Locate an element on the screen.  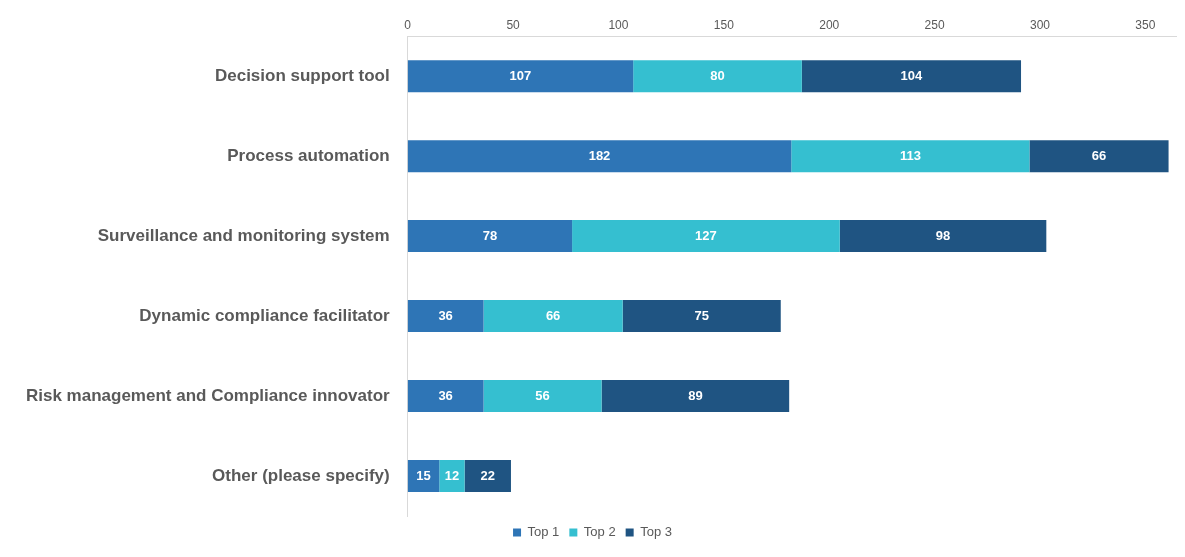
data-label: 107 is located at coordinates (520, 75).